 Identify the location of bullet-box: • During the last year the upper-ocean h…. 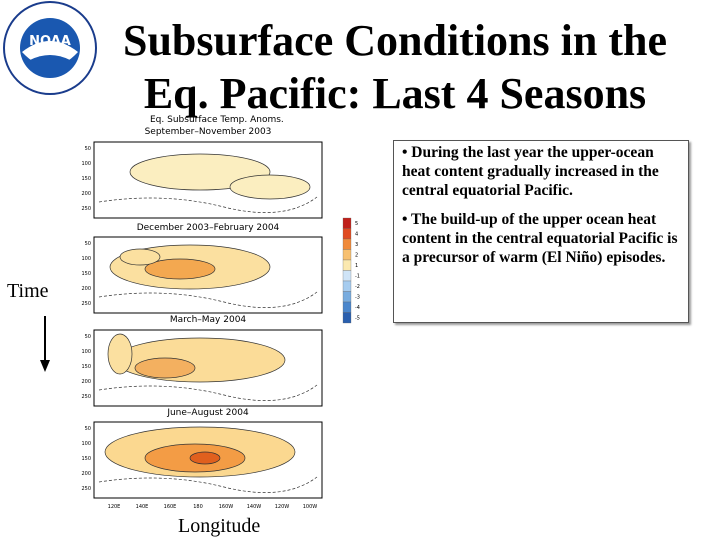
(541, 231).